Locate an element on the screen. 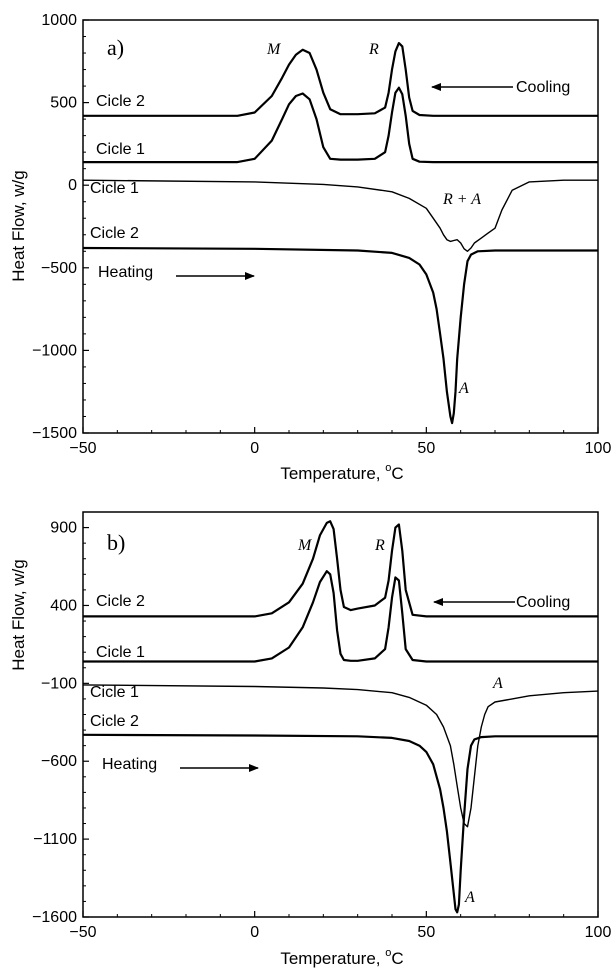 Image resolution: width=614 pixels, height=976 pixels. panel-b-peak-a2-label: A is located at coordinates (469, 897).